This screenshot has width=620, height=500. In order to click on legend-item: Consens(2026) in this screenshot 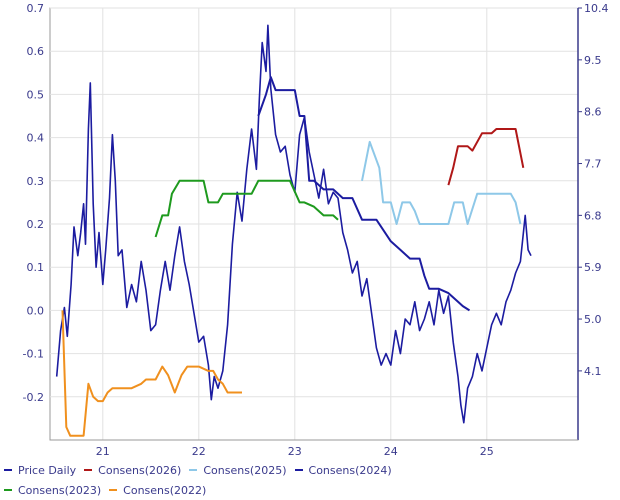, I will do `click(132, 470)`.